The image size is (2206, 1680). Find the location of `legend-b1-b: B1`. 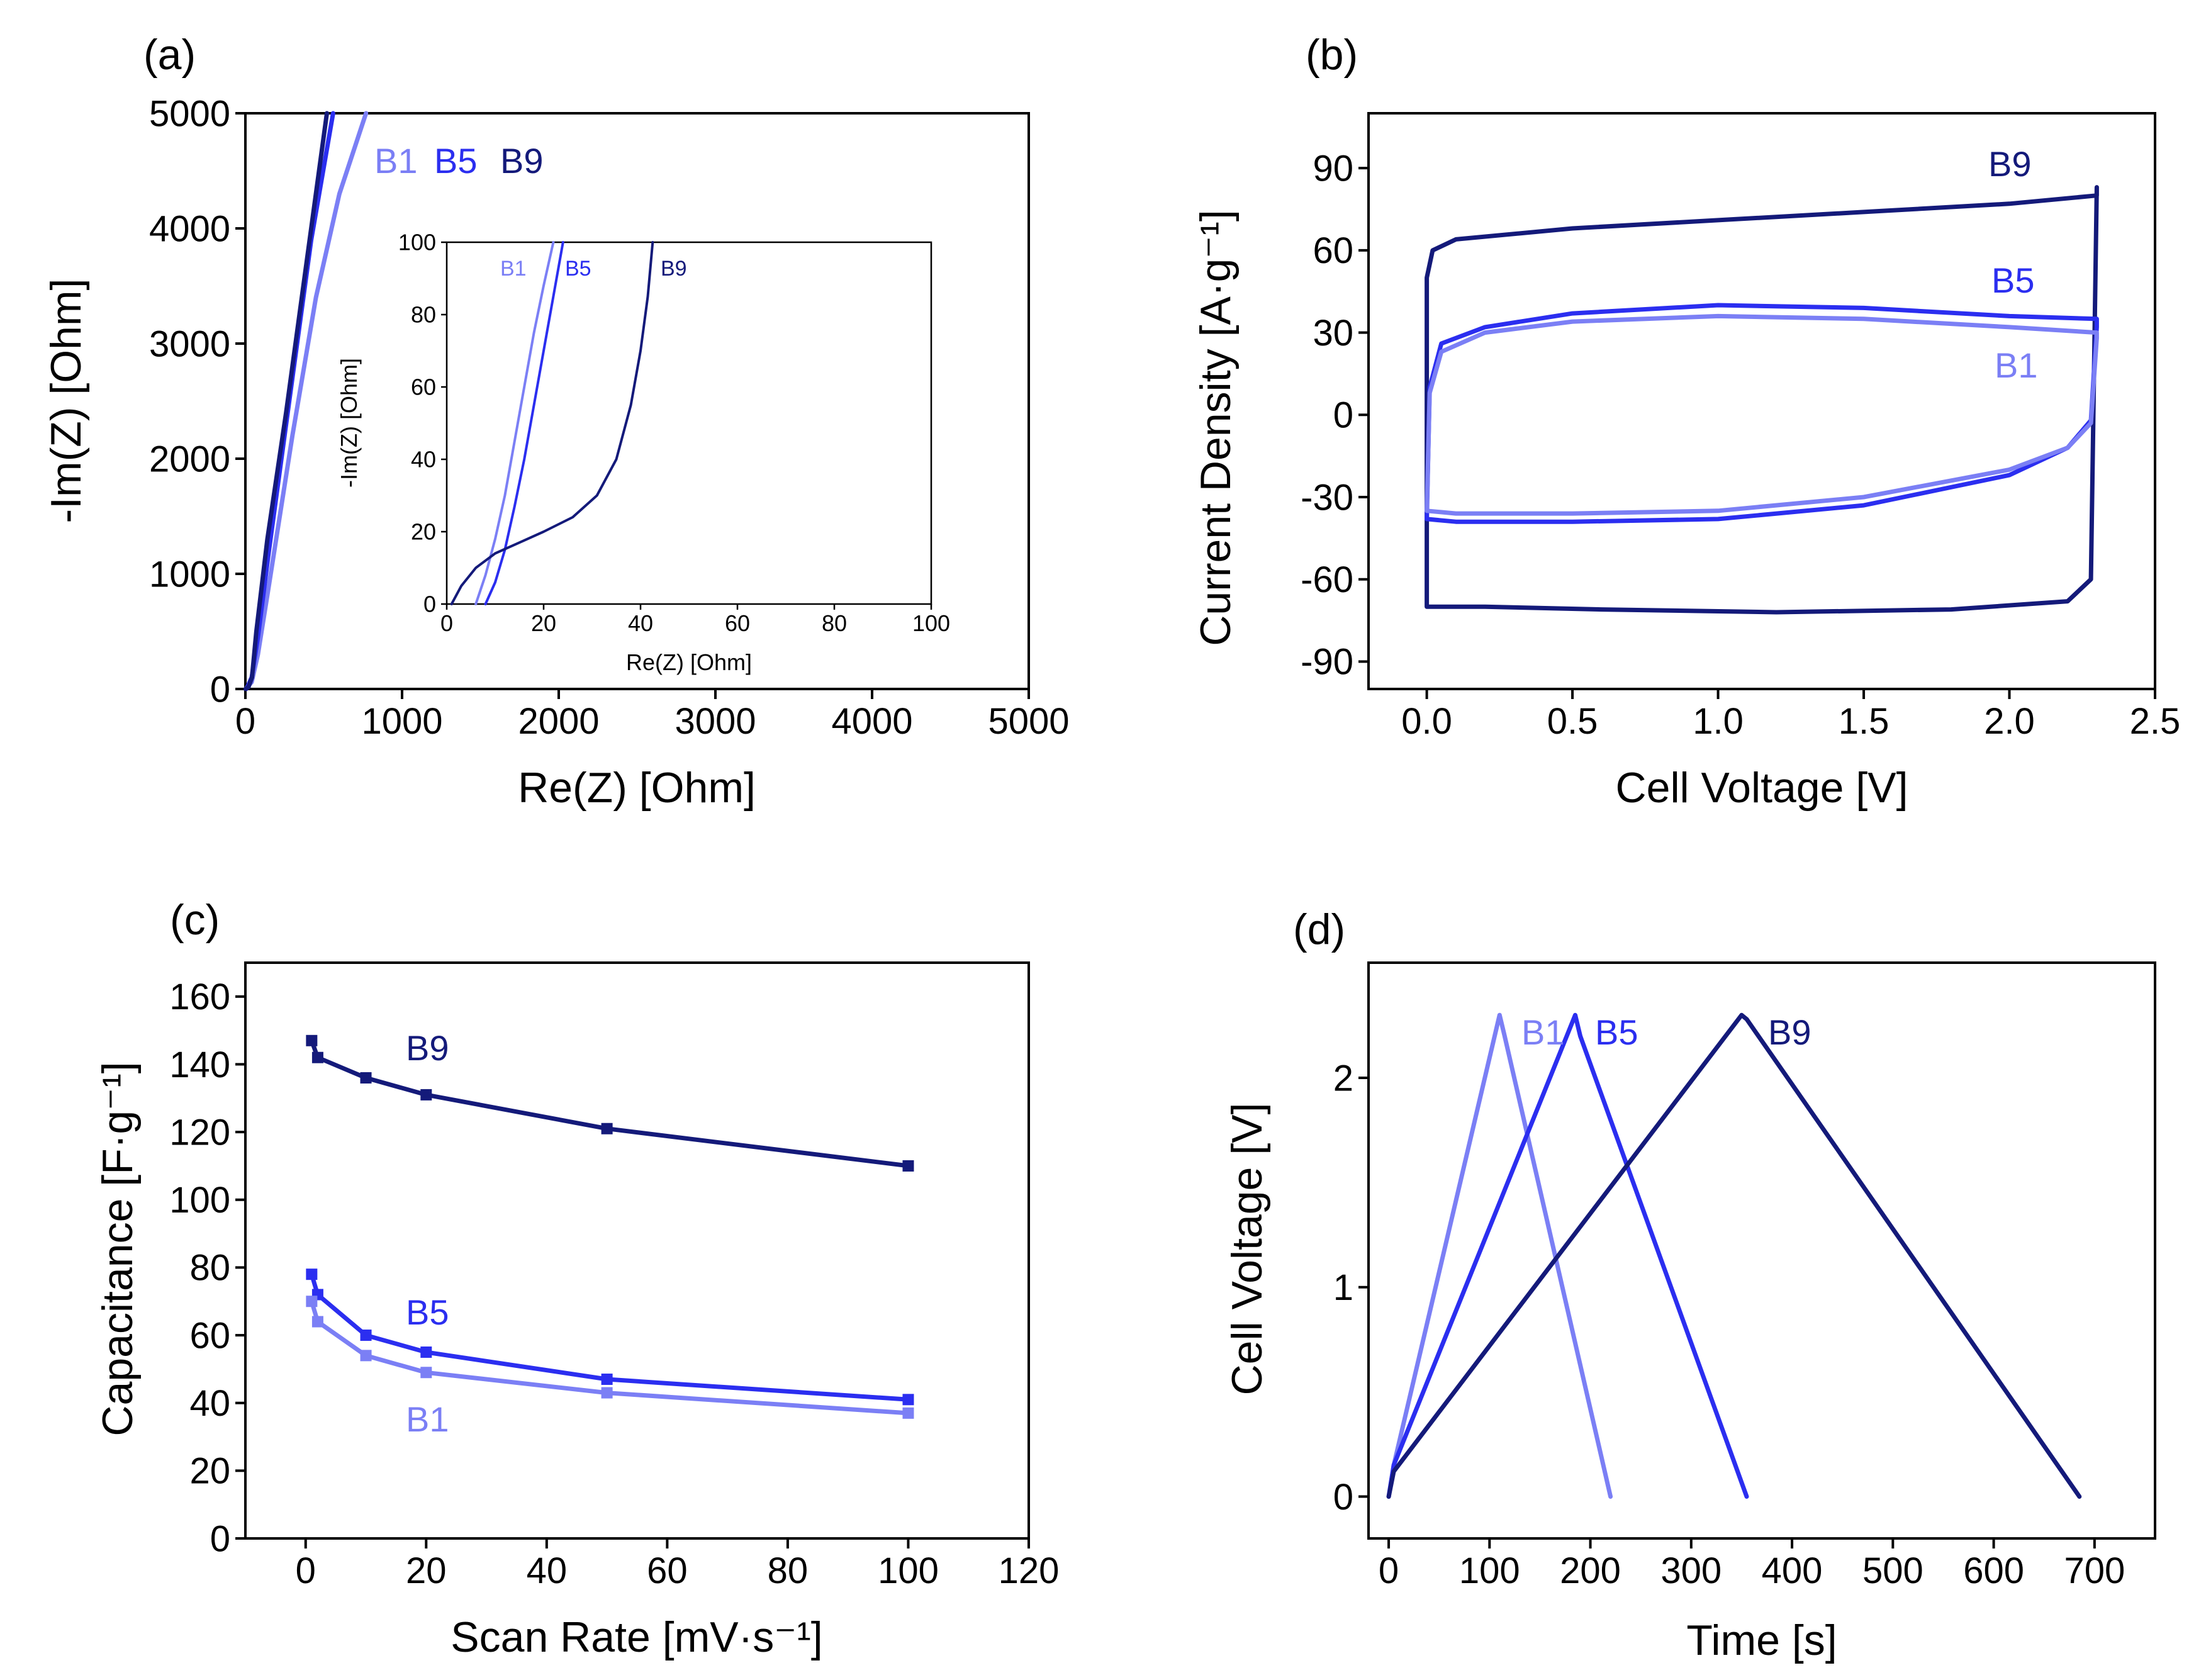

legend-b1-b: B1 is located at coordinates (2017, 365).